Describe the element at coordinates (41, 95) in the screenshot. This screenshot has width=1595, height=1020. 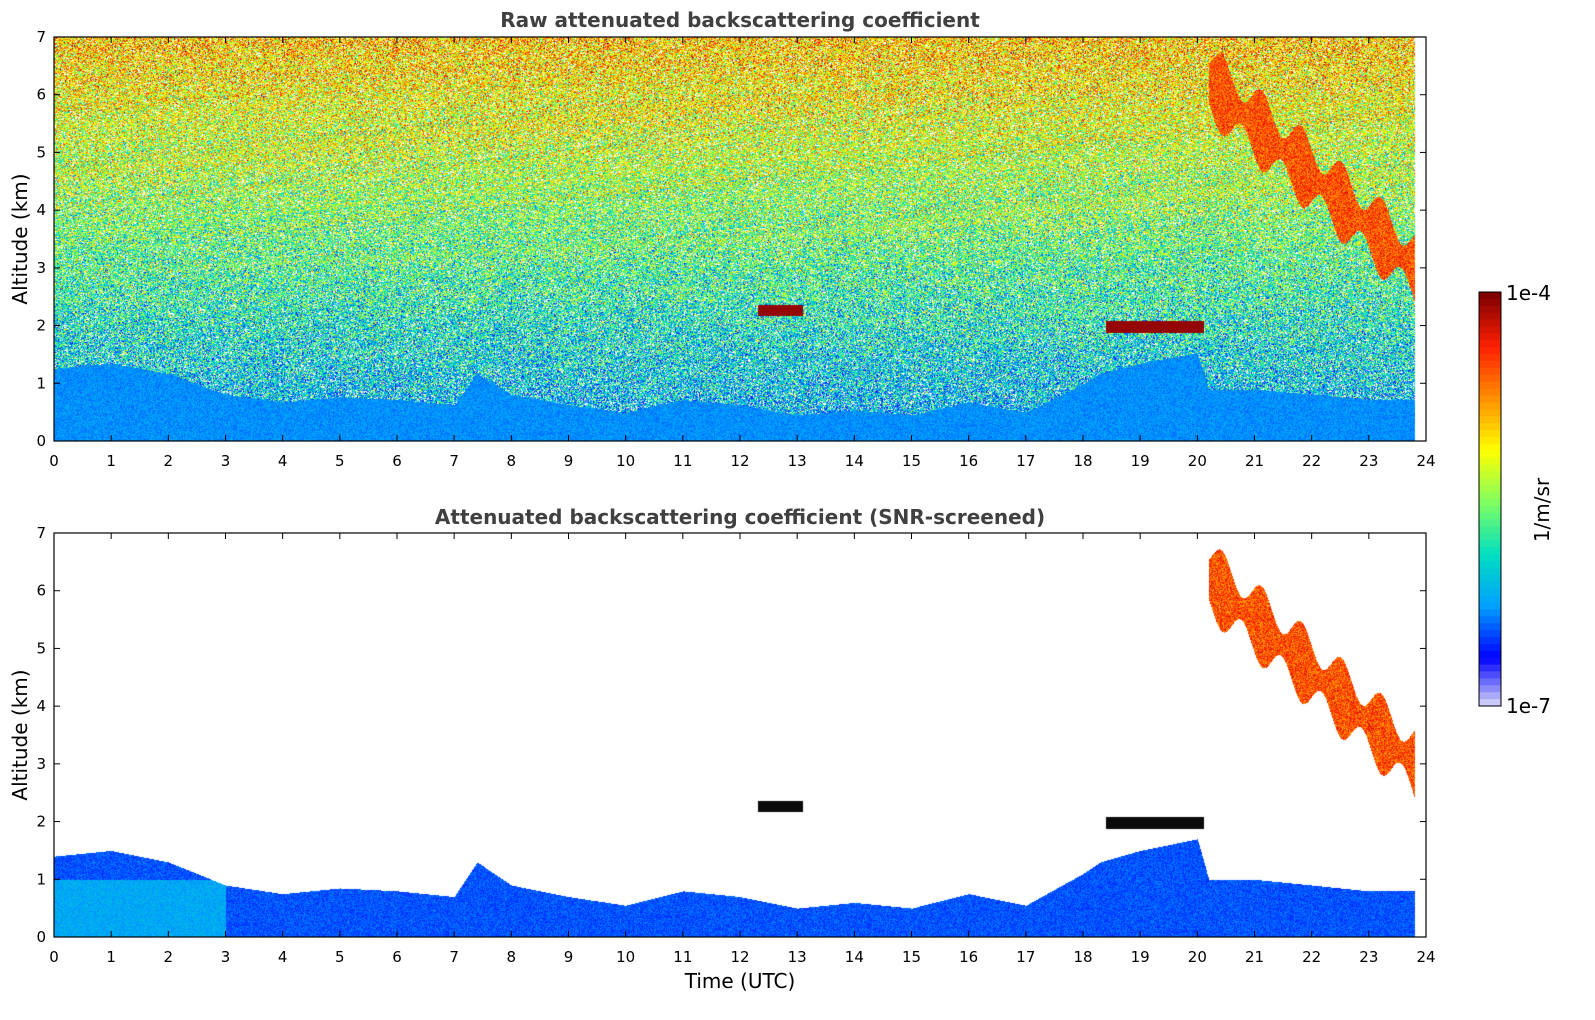
I see `y-tick-label: 6` at that location.